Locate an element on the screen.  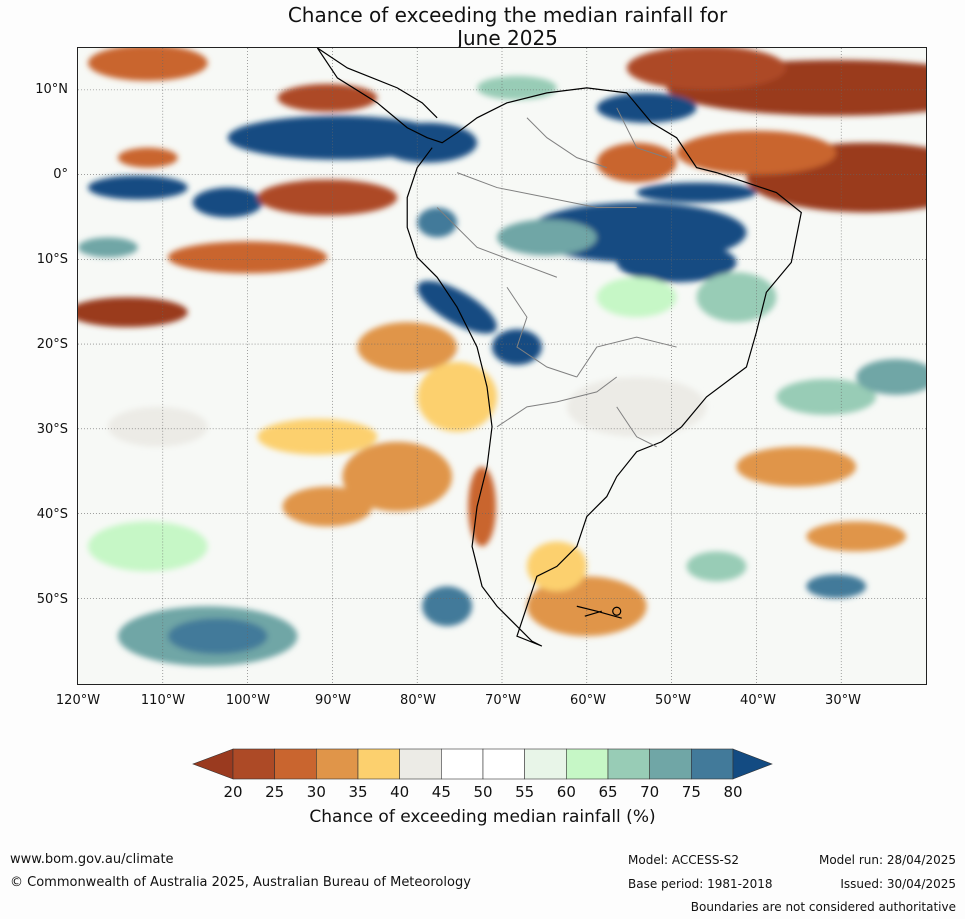
colorbar-tick-label: 40 is located at coordinates (400, 792).